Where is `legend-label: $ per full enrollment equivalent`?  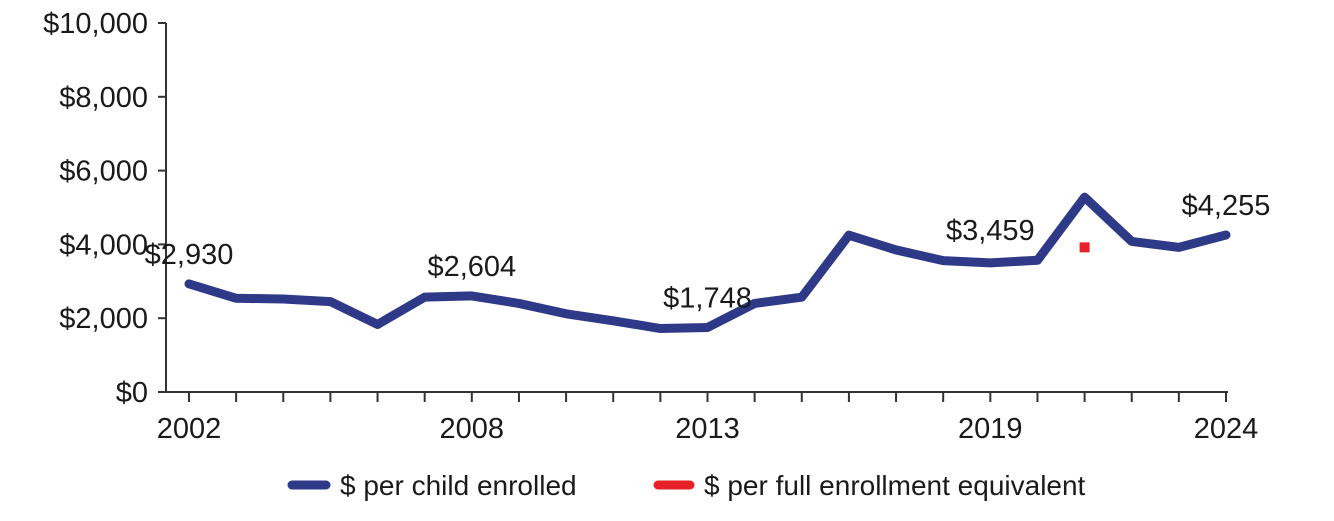
legend-label: $ per full enrollment equivalent is located at coordinates (895, 485).